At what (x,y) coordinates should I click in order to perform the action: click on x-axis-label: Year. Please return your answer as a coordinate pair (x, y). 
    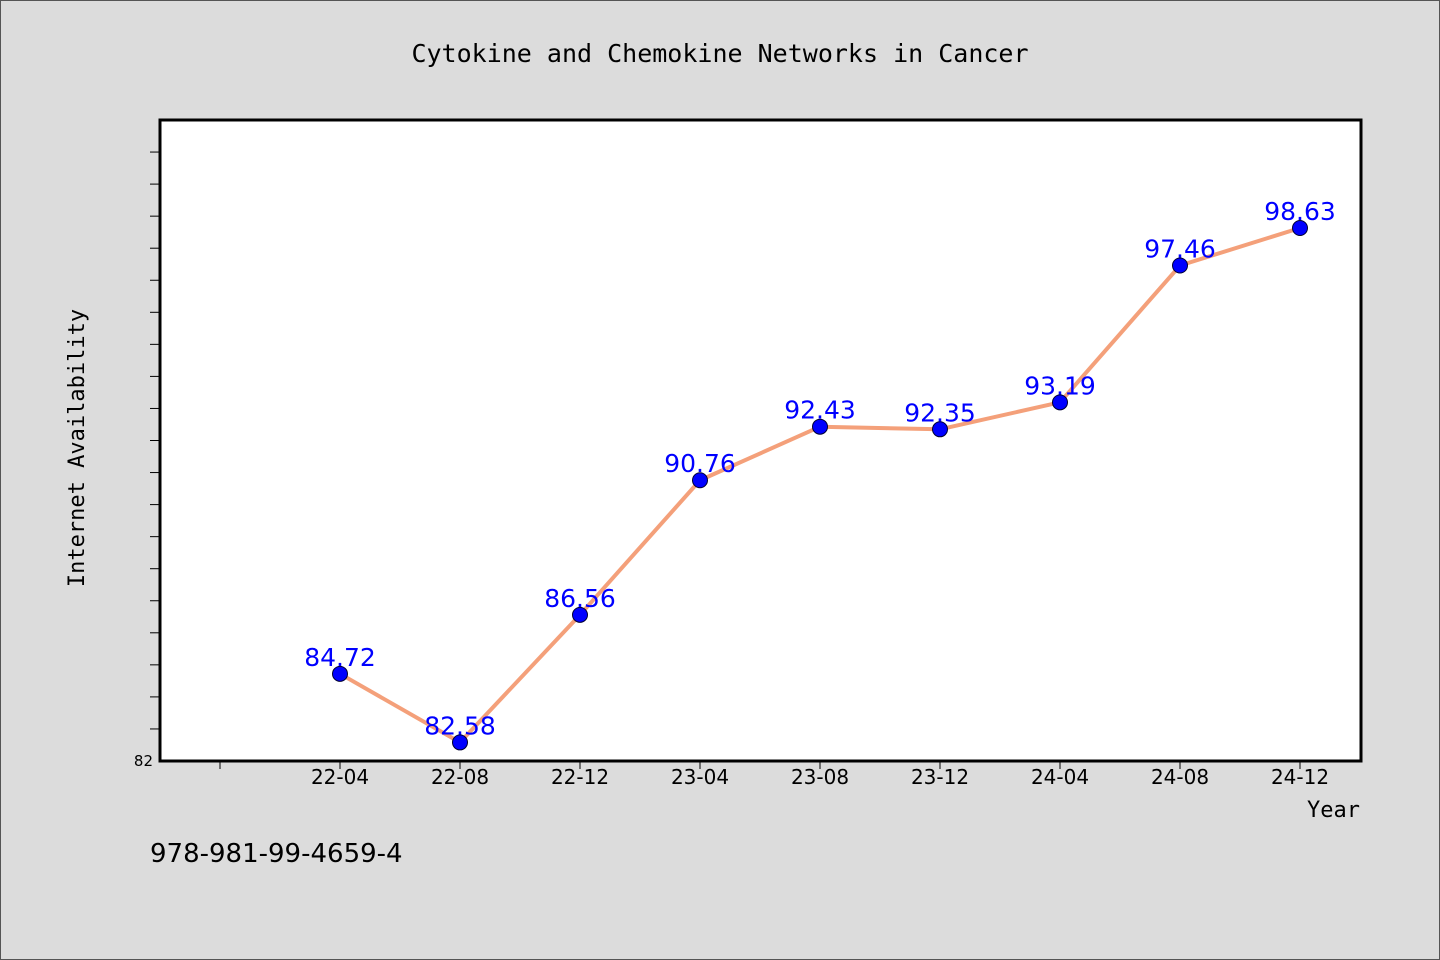
    Looking at the image, I should click on (1333, 810).